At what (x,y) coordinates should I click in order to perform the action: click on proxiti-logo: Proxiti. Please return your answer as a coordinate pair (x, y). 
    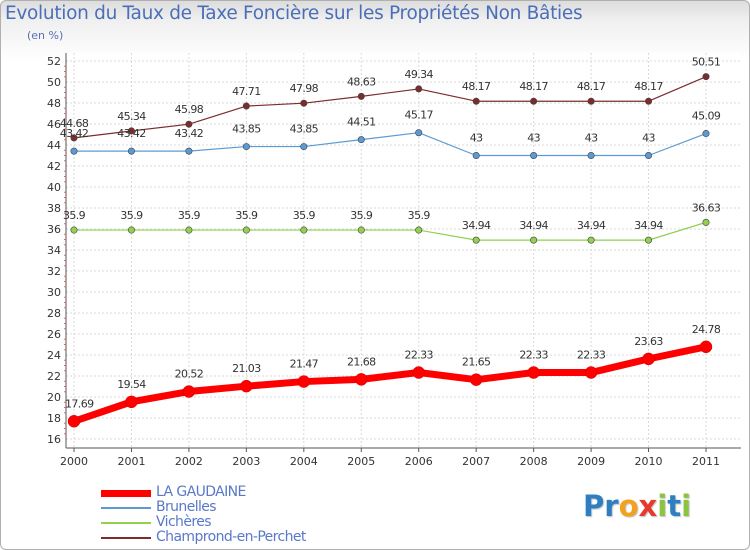
    Looking at the image, I should click on (637, 506).